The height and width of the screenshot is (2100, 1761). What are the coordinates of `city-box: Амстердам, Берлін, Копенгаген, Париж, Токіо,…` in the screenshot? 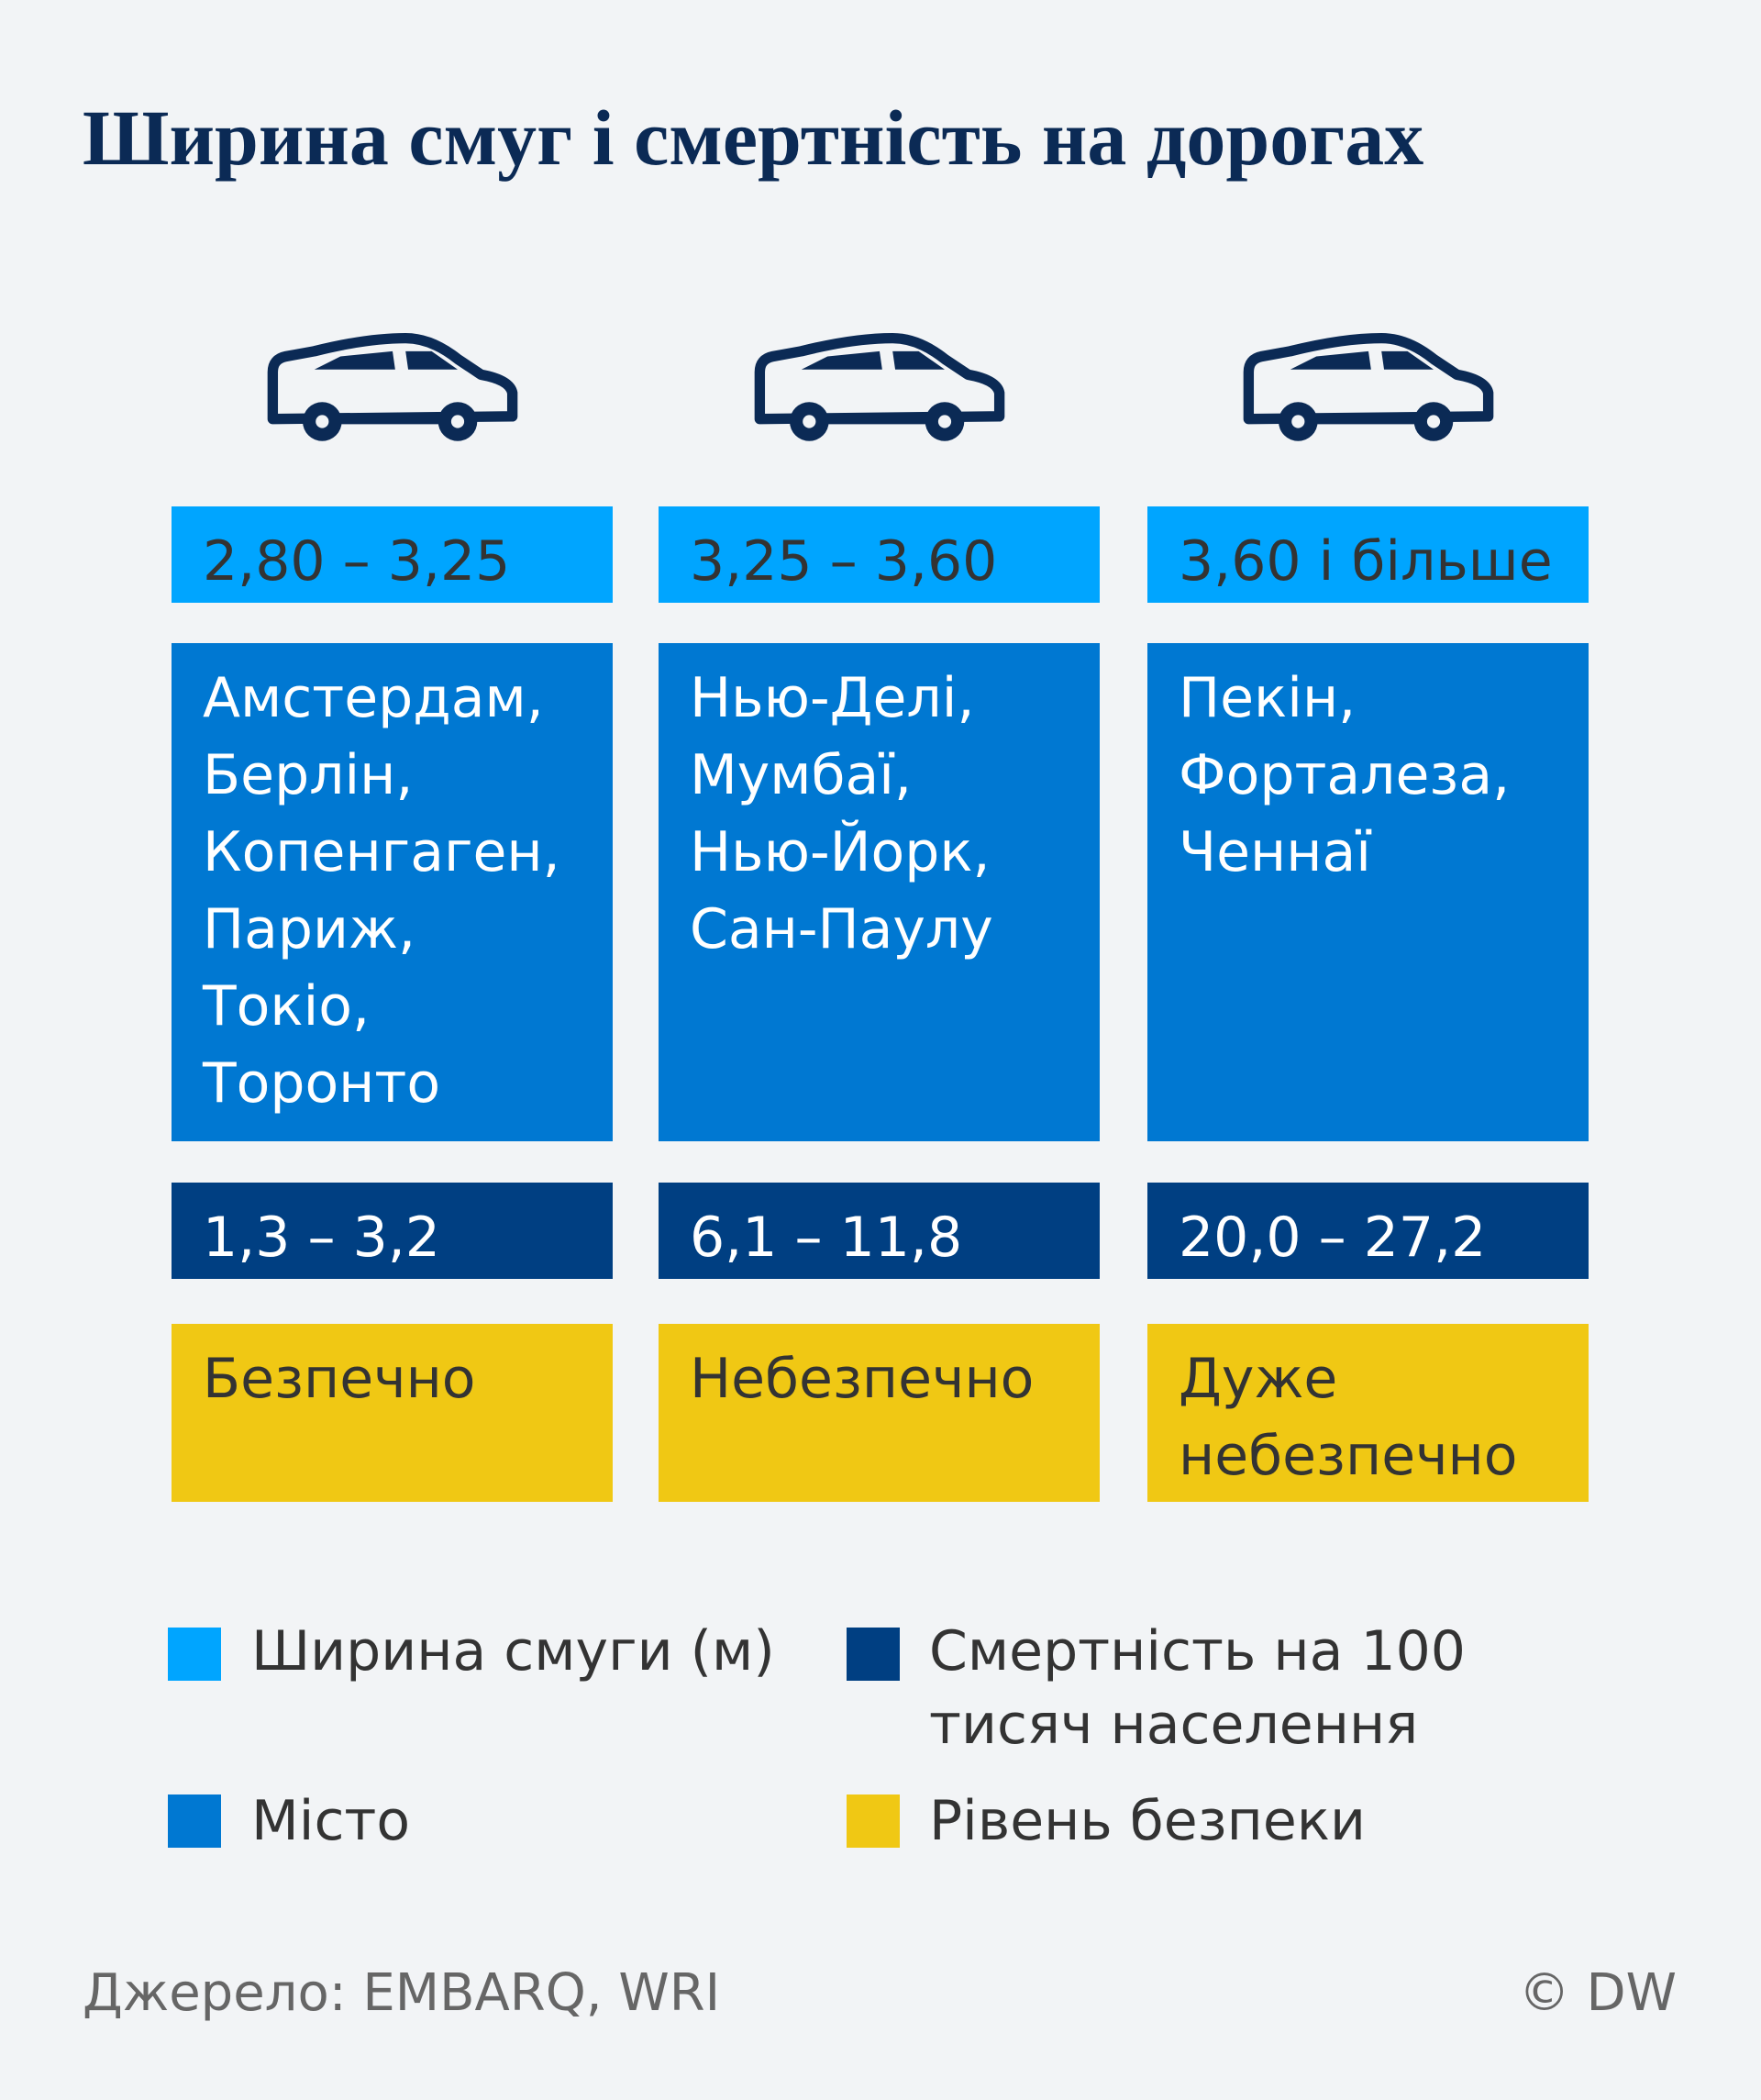 It's located at (392, 892).